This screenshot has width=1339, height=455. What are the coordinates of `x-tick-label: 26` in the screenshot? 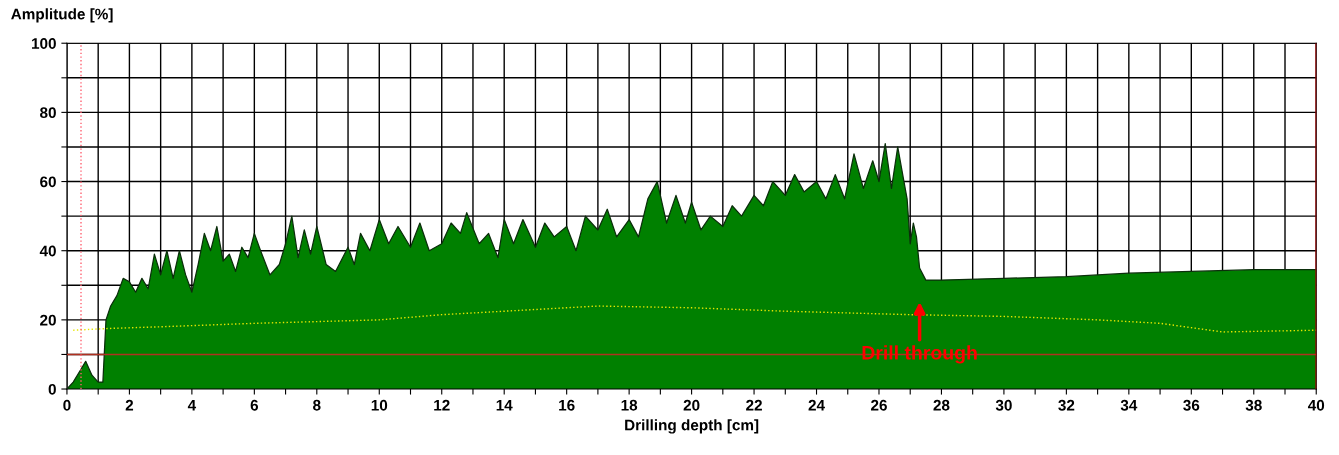 It's located at (879, 405).